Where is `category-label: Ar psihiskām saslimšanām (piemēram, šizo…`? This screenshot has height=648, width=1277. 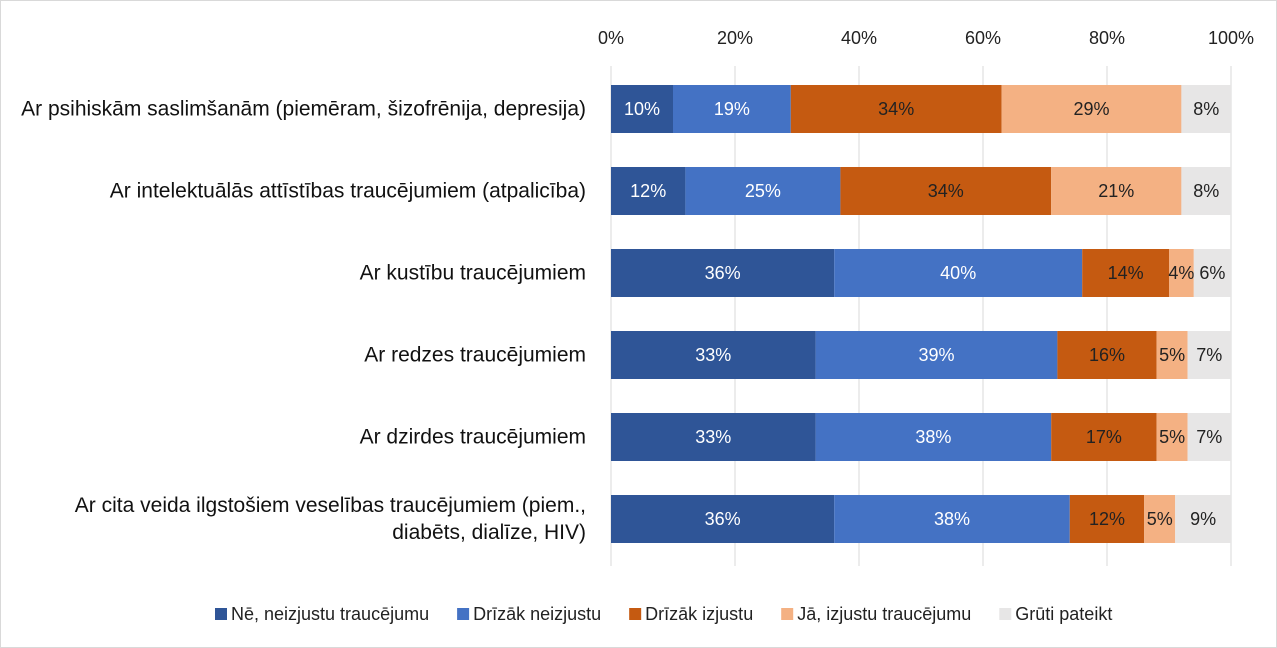
category-label: Ar psihiskām saslimšanām (piemēram, šizo… is located at coordinates (303, 109).